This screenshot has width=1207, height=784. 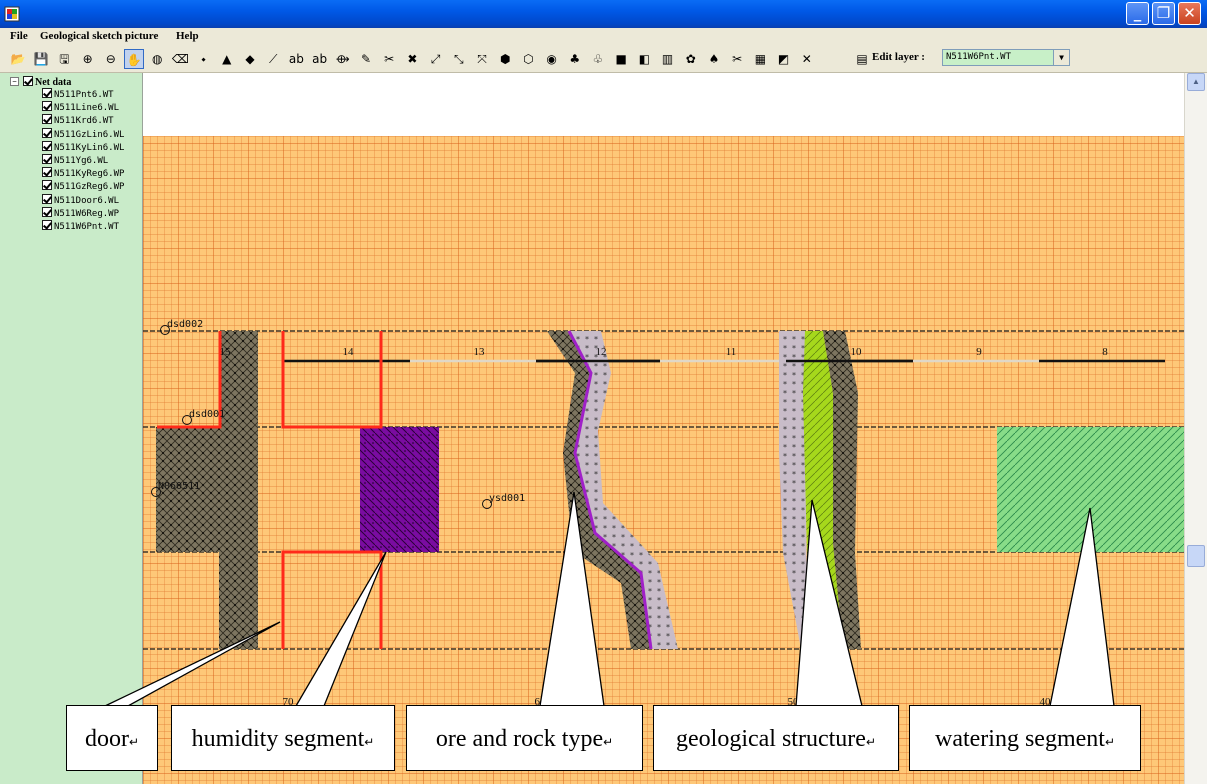 What do you see at coordinates (112, 738) in the screenshot?
I see `callout-door: door↵` at bounding box center [112, 738].